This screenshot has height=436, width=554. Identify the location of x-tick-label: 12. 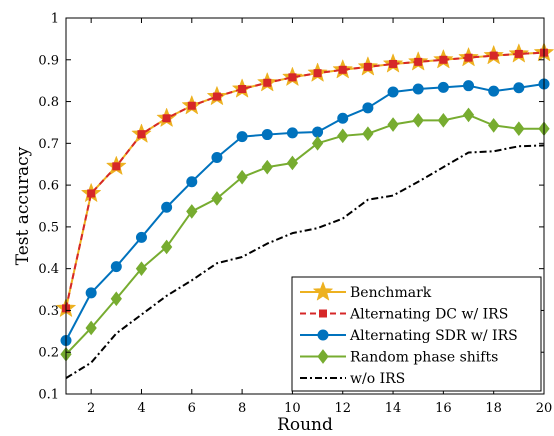
(342, 408).